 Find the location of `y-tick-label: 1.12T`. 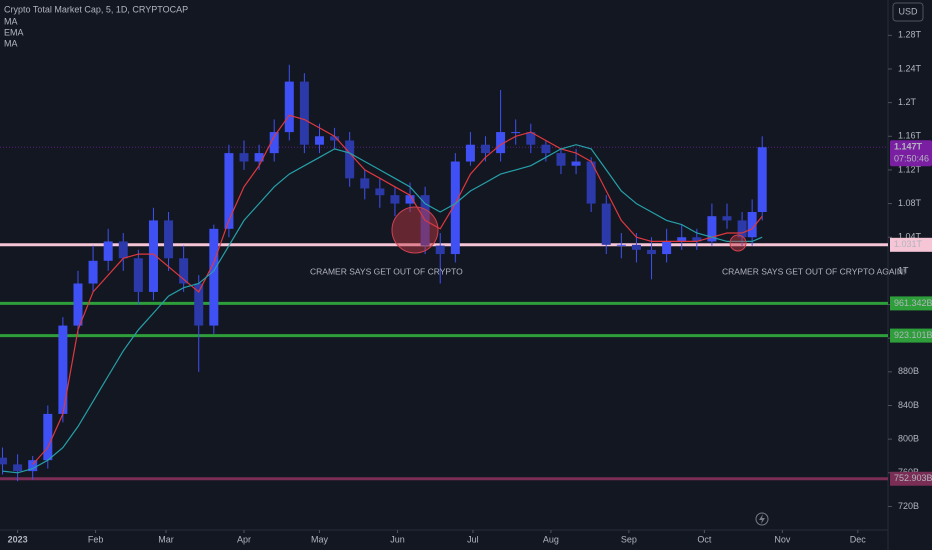

y-tick-label: 1.12T is located at coordinates (910, 169).